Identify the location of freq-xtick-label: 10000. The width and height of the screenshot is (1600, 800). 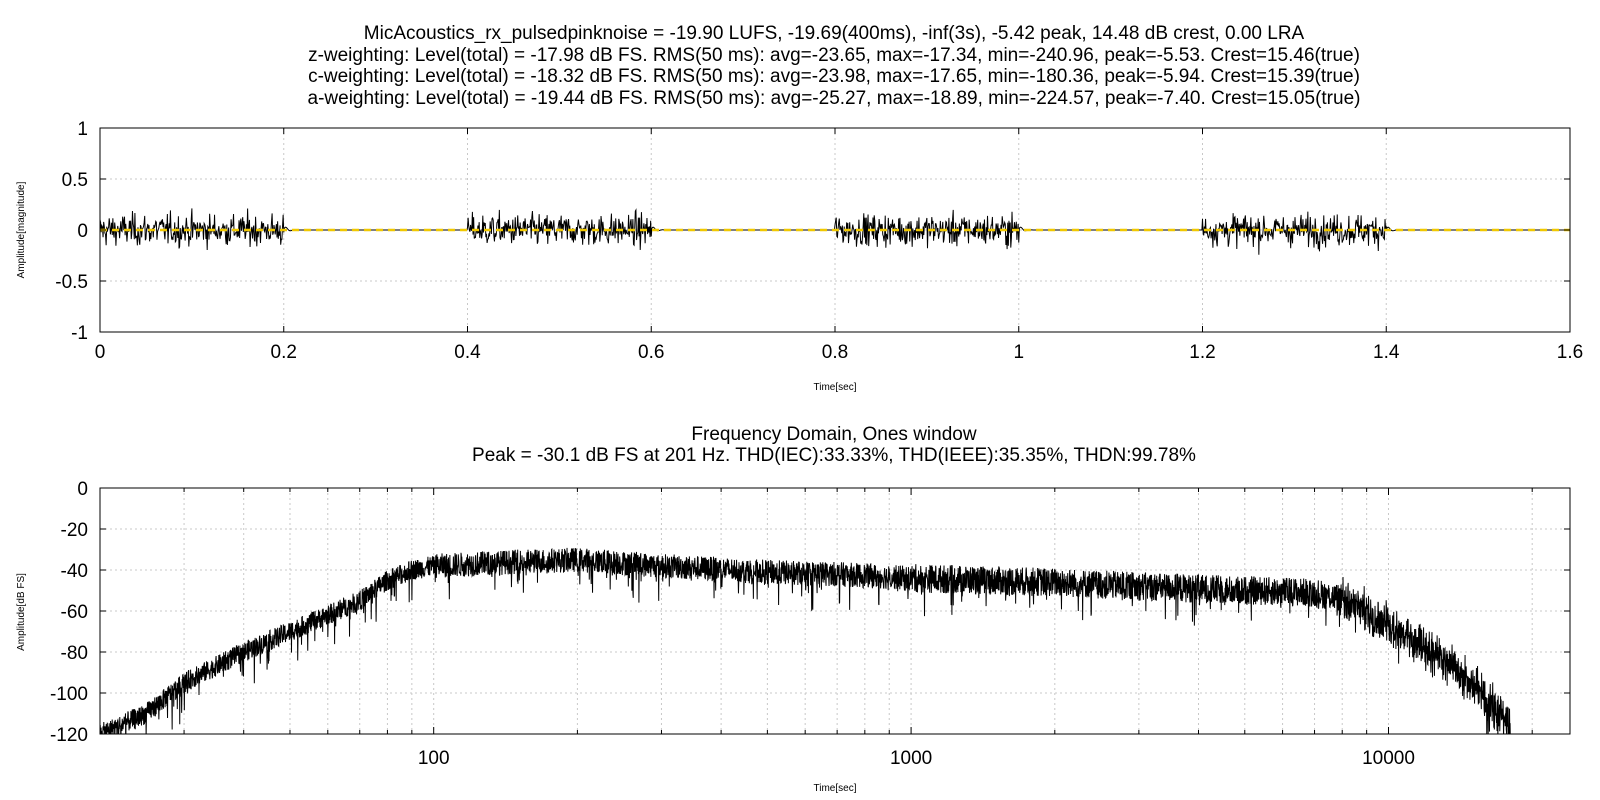
(1388, 758).